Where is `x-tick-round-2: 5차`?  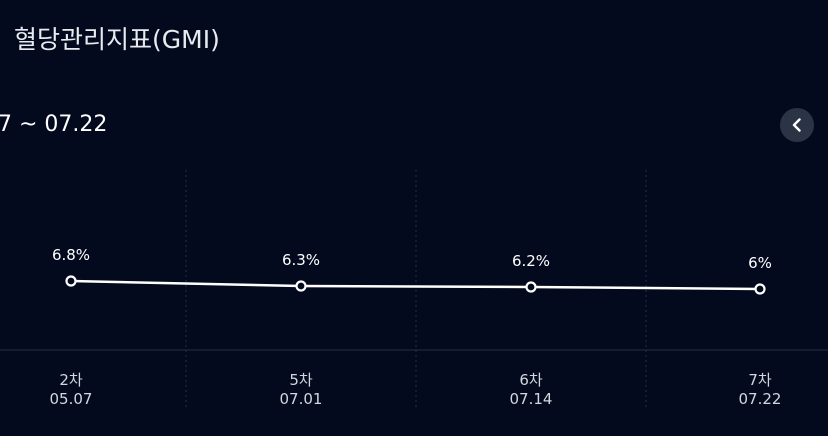
x-tick-round-2: 5차 is located at coordinates (301, 380).